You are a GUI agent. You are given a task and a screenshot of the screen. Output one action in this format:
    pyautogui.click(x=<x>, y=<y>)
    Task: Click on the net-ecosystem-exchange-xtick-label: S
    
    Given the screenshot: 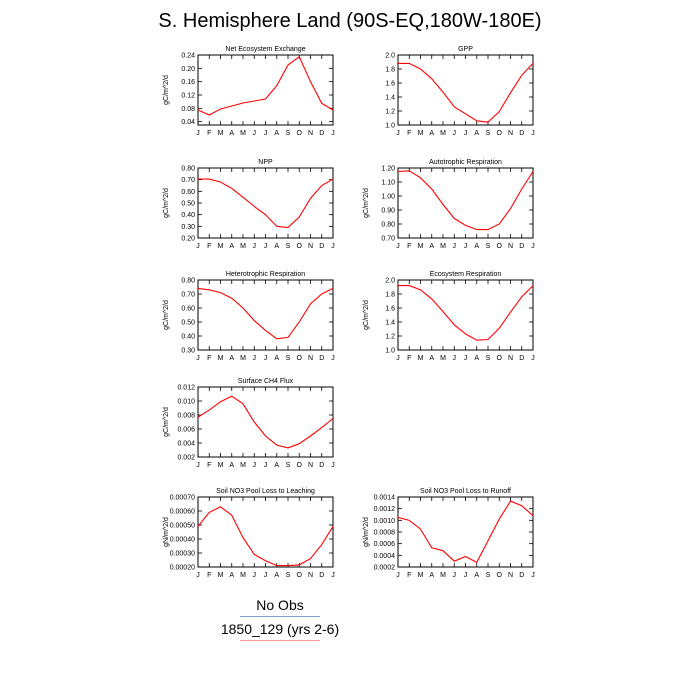 What is the action you would take?
    pyautogui.click(x=288, y=133)
    